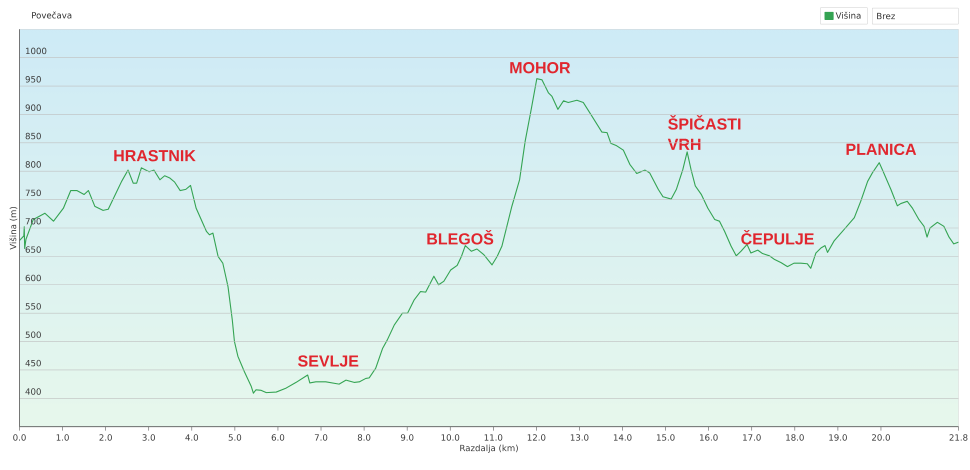 The width and height of the screenshot is (970, 470). I want to click on x-tick-label: 14.0, so click(623, 437).